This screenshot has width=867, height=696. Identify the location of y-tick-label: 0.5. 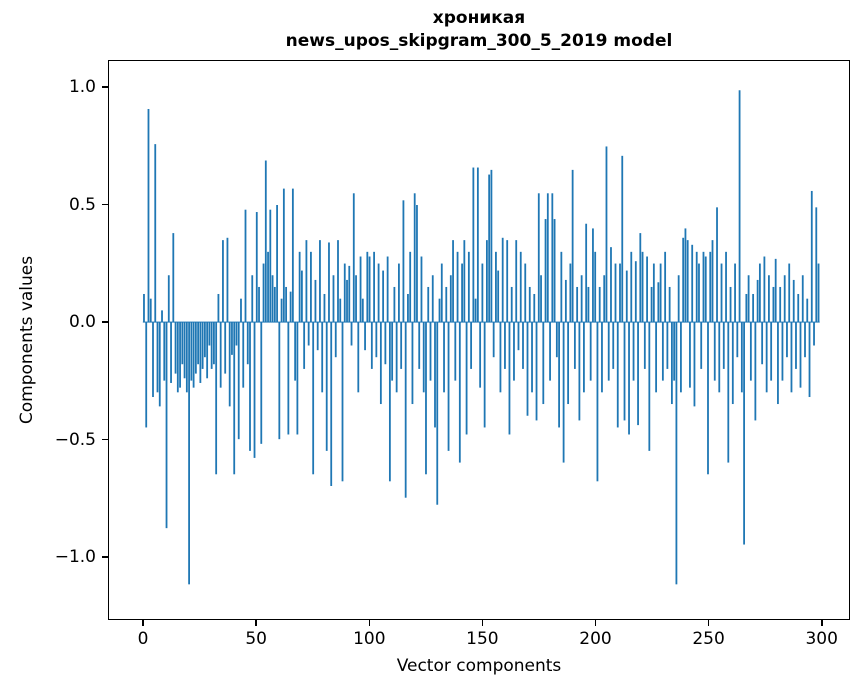
(82, 204).